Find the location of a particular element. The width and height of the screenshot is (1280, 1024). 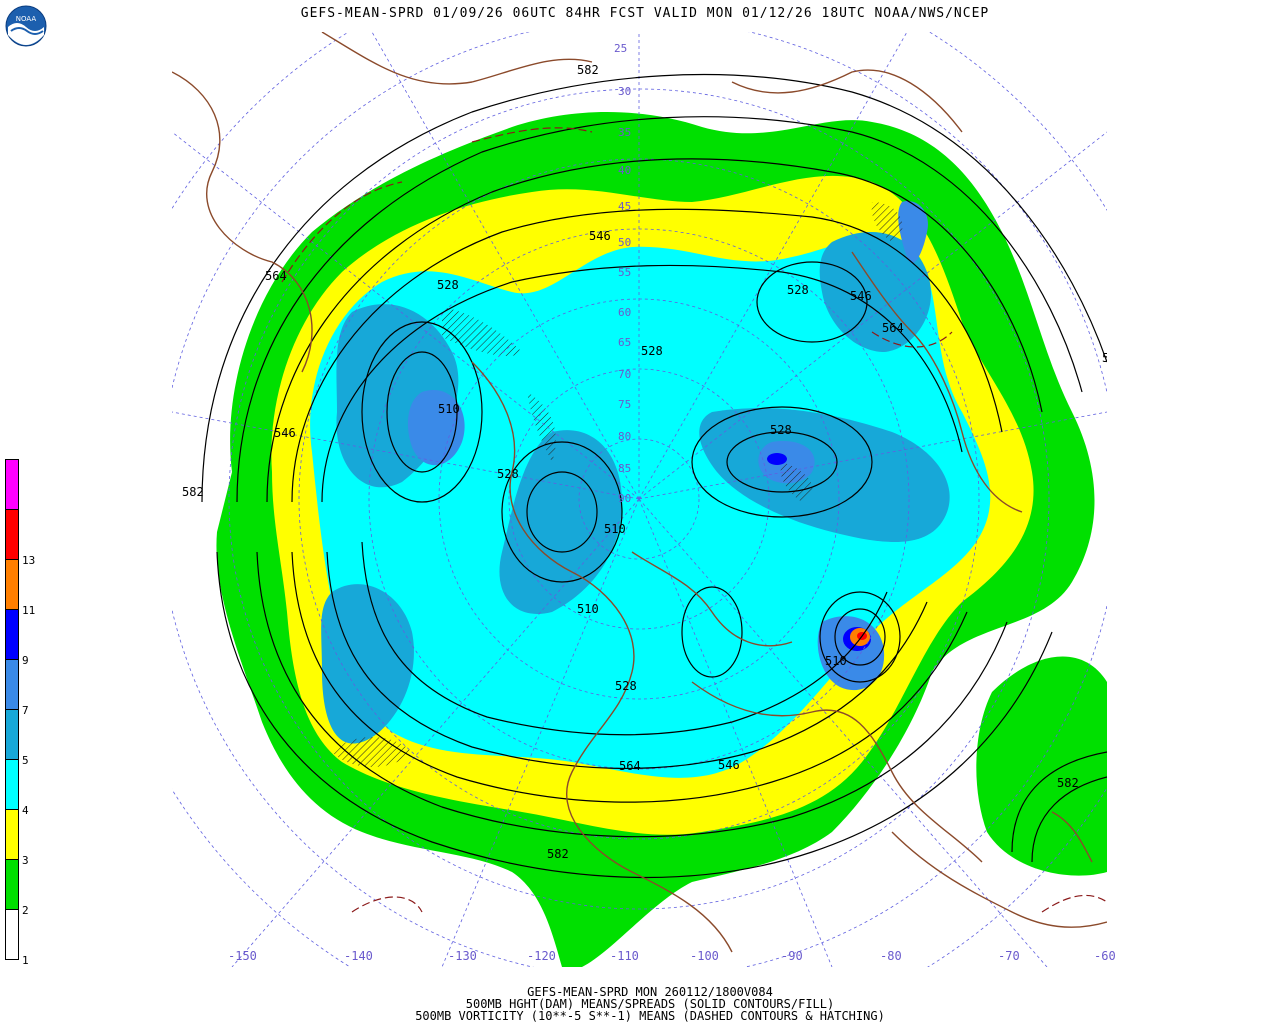

latitude-label: 80 is located at coordinates (624, 436).